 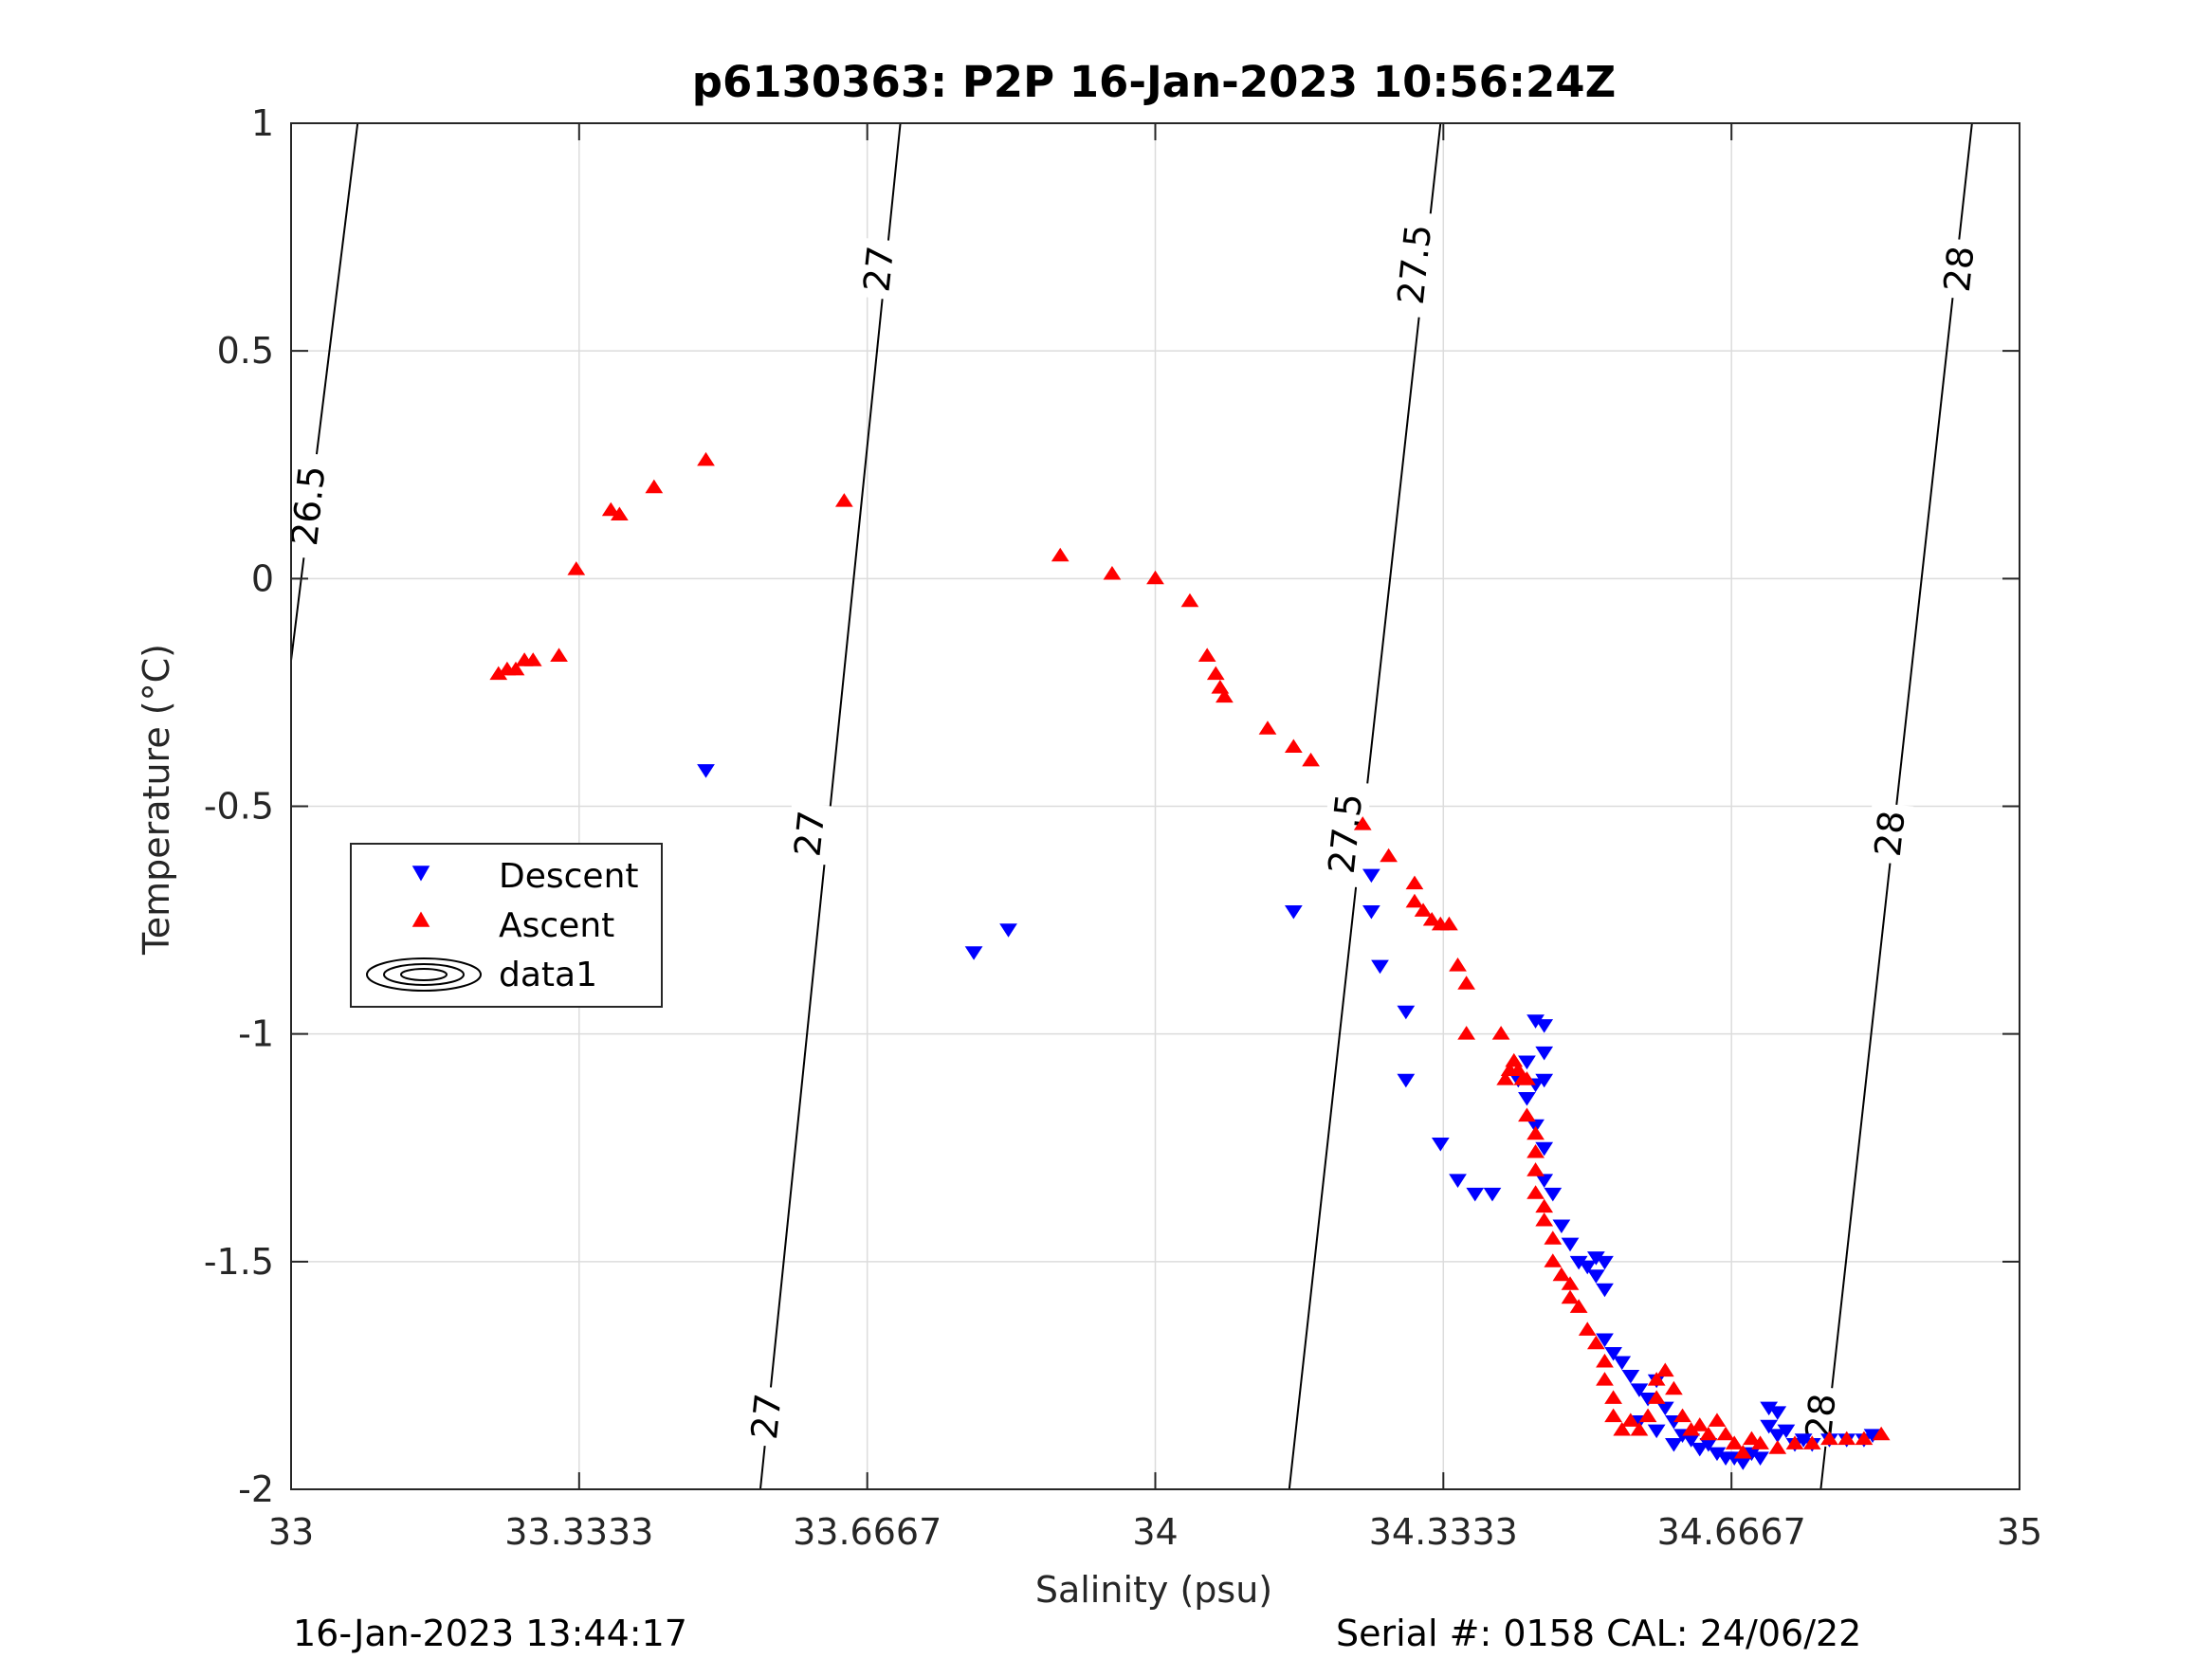 What do you see at coordinates (256, 1034) in the screenshot?
I see `y-tick-label: -1` at bounding box center [256, 1034].